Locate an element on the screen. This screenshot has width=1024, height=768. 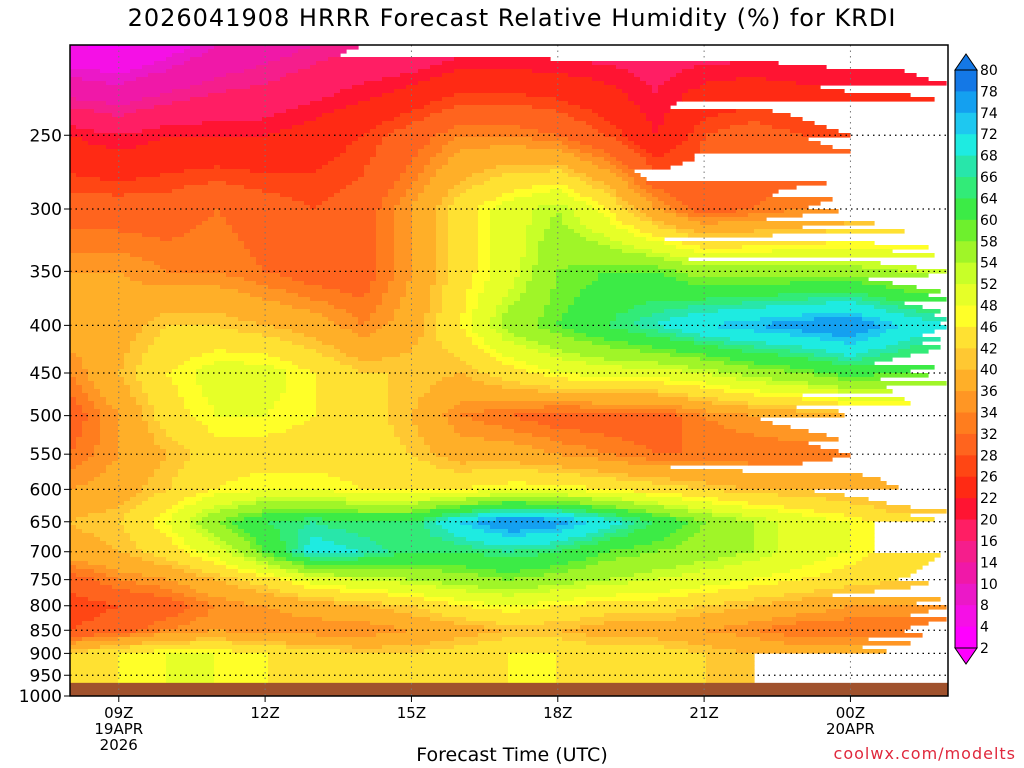
y-tick-label: 600 is located at coordinates (46, 490).